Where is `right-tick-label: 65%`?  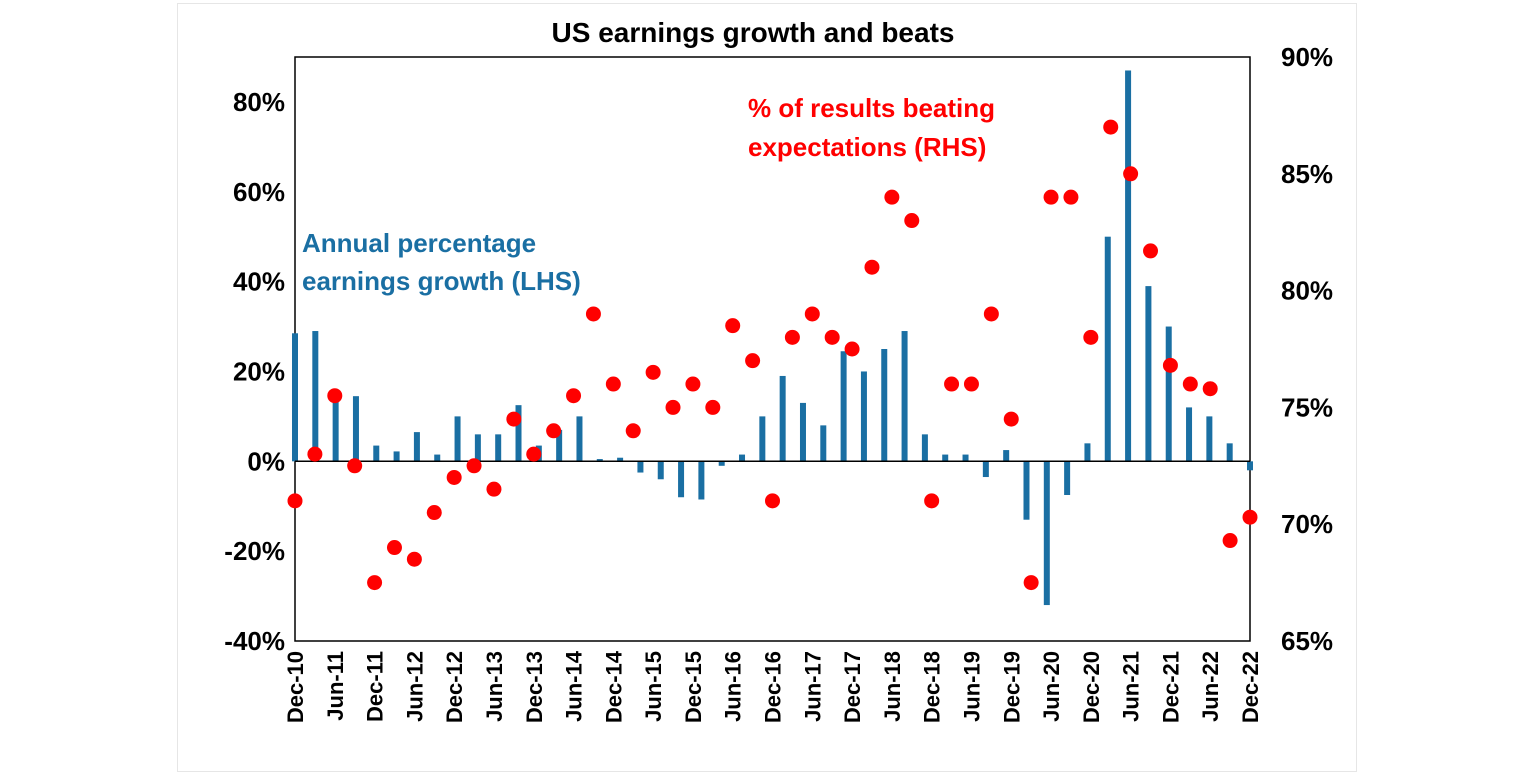
right-tick-label: 65% is located at coordinates (1307, 641).